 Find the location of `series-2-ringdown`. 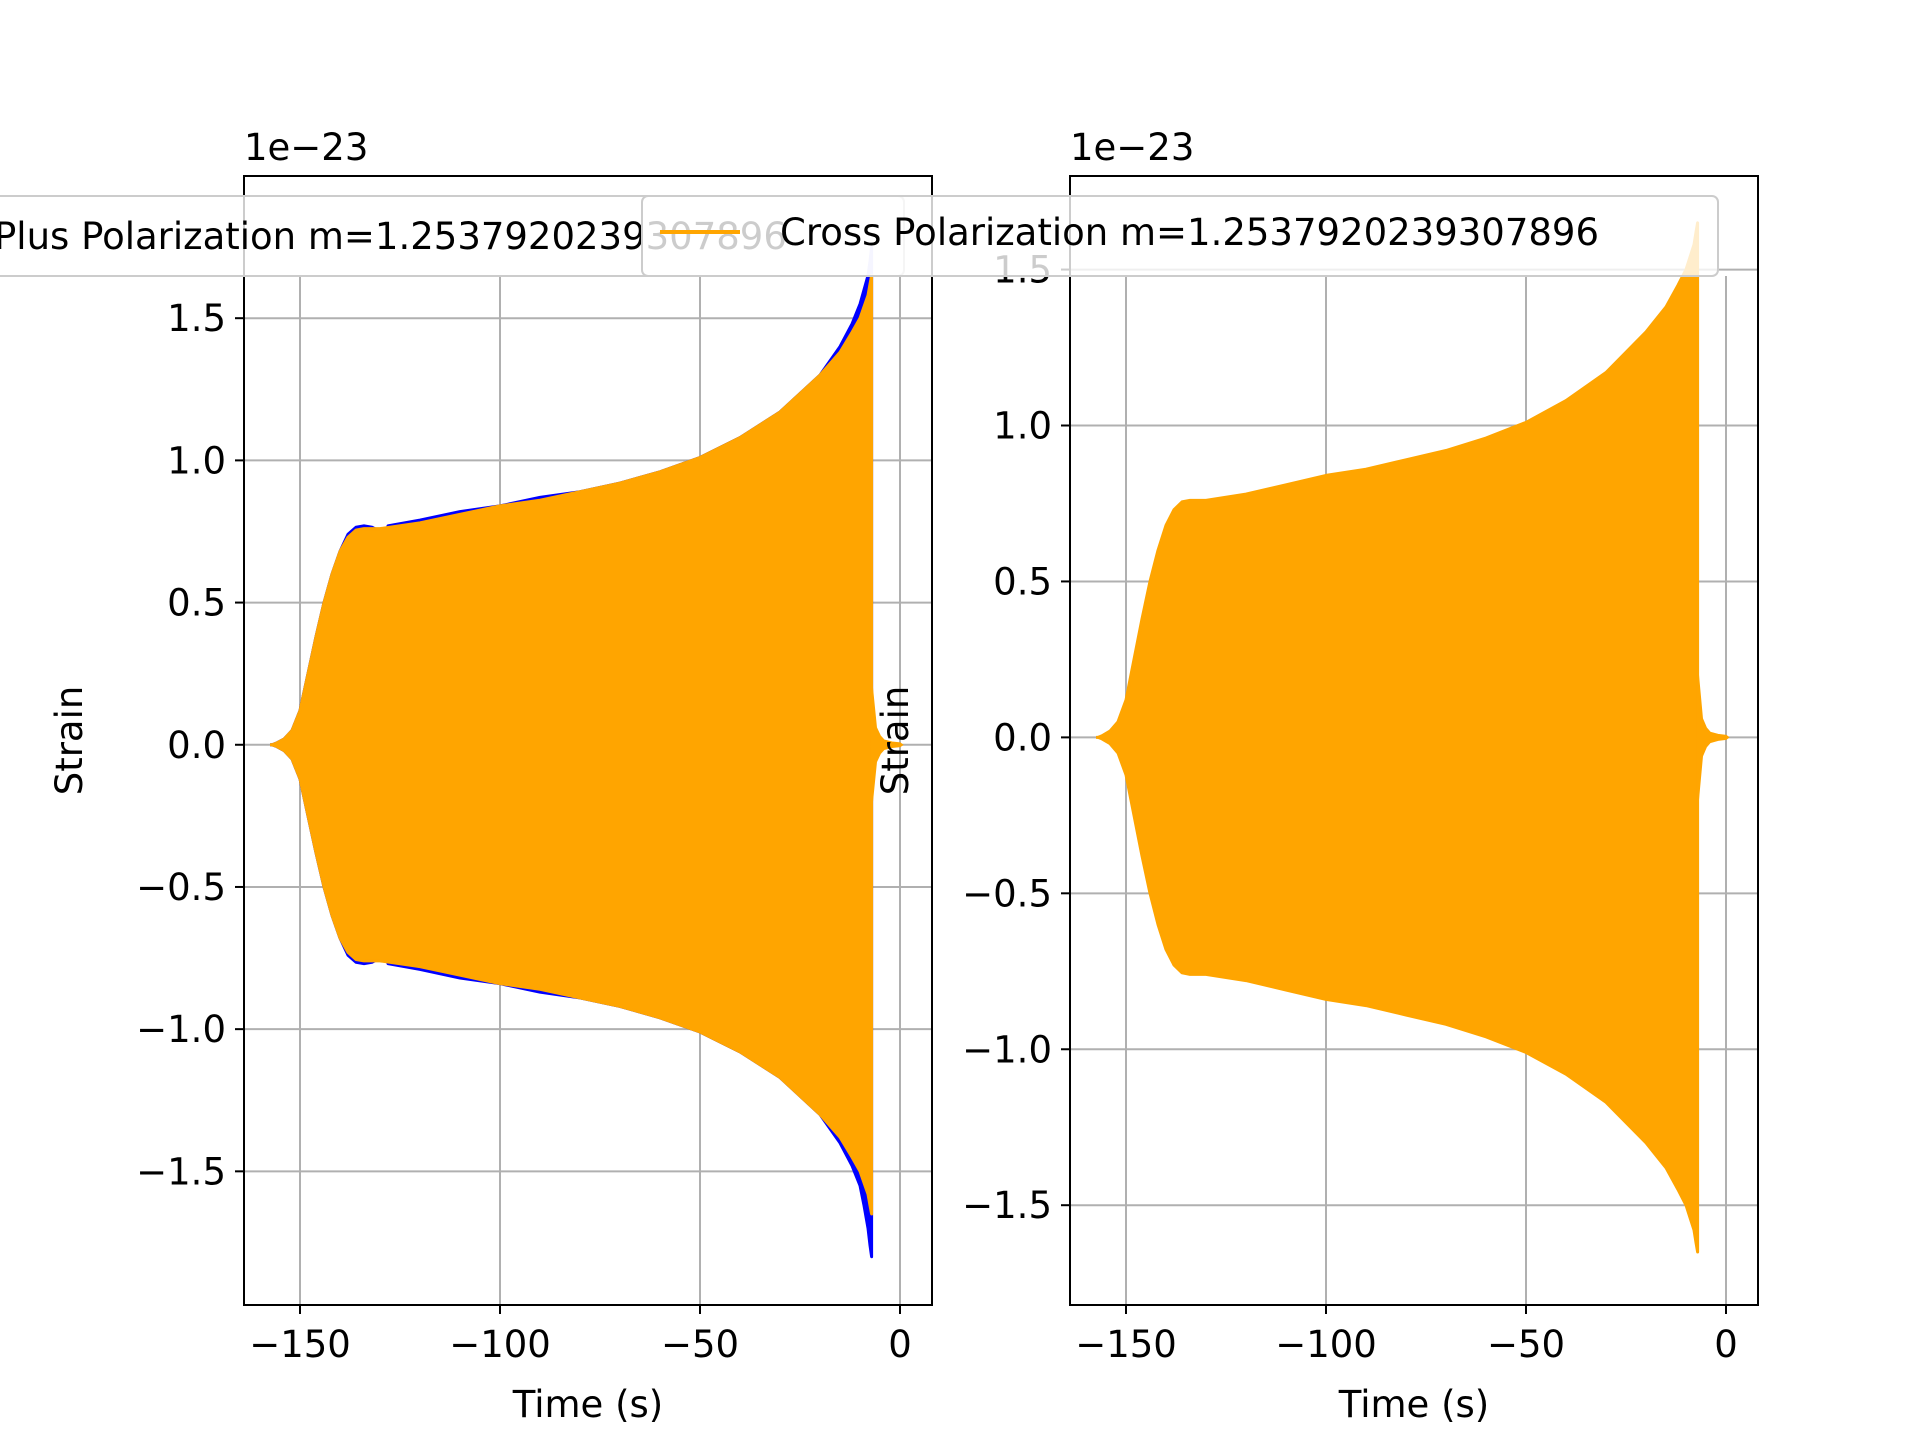

series-2-ringdown is located at coordinates (887, 744).